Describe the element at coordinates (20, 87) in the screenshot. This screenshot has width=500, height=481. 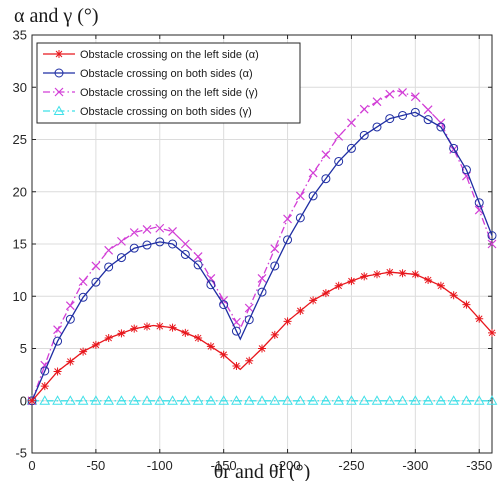
I see `y-tick-label: 30` at that location.